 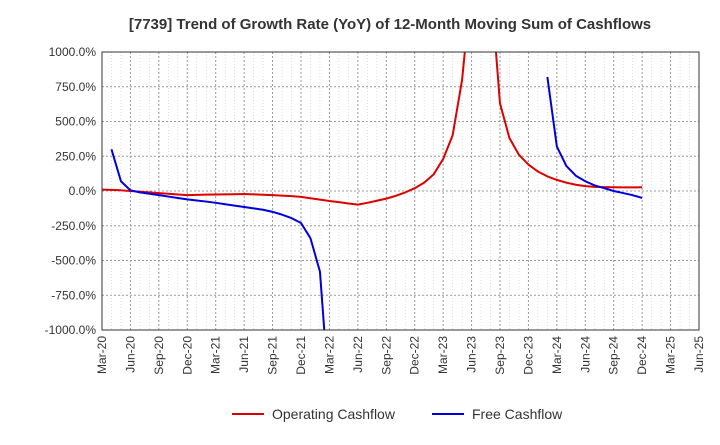 What do you see at coordinates (216, 355) in the screenshot?
I see `x-tick-label: Mar-21` at bounding box center [216, 355].